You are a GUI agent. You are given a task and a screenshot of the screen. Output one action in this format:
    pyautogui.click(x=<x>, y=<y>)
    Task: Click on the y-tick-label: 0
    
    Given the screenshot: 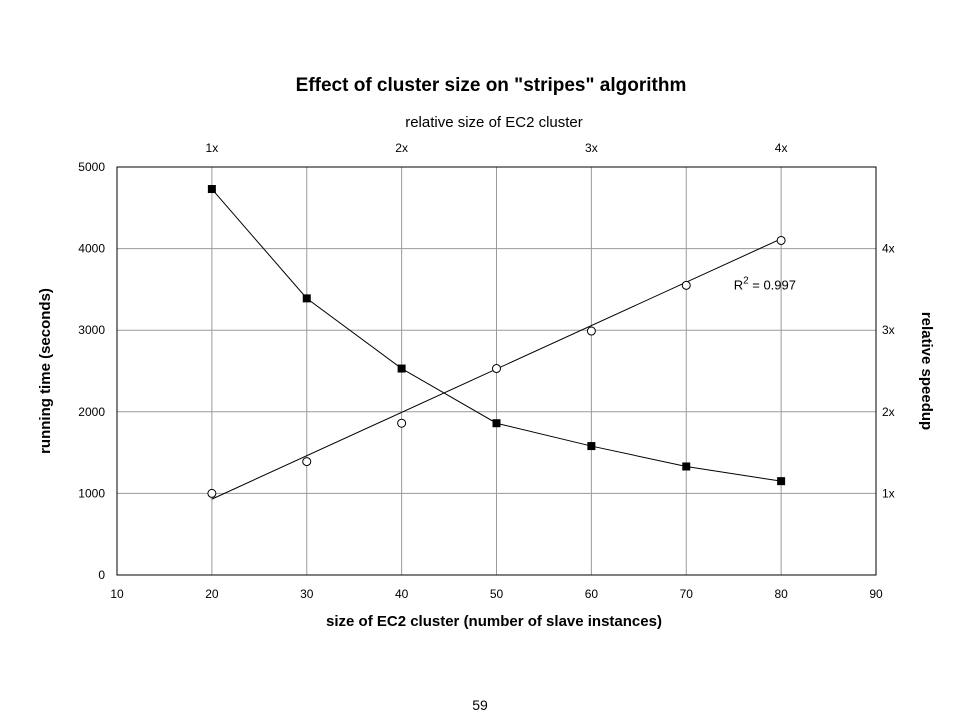 What is the action you would take?
    pyautogui.click(x=101, y=575)
    